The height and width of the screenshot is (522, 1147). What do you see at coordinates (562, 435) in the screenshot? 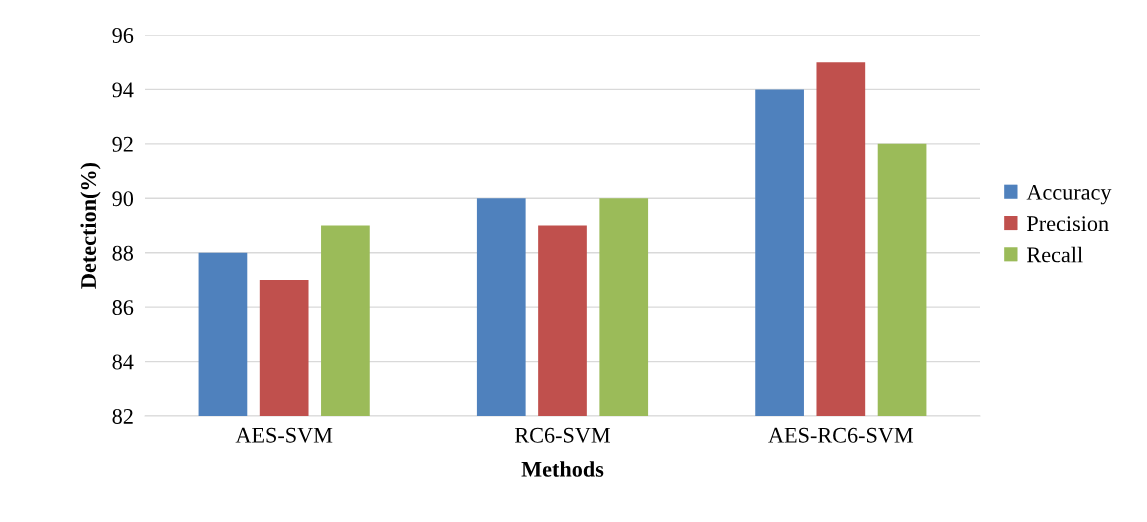
I see `x-tick-label: RC6-SVM` at bounding box center [562, 435].